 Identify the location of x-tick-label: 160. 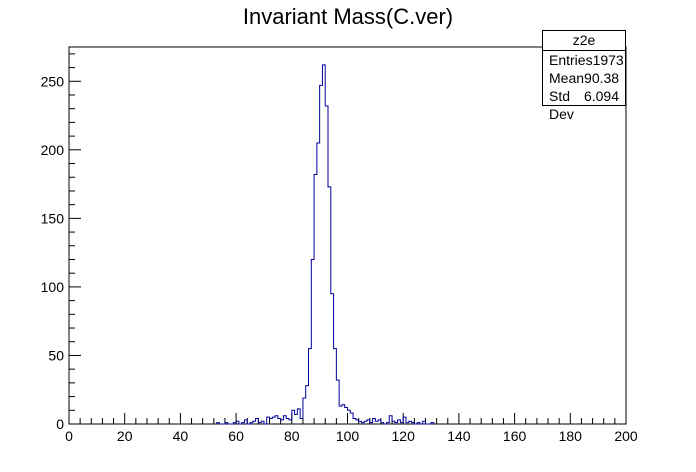
(515, 436).